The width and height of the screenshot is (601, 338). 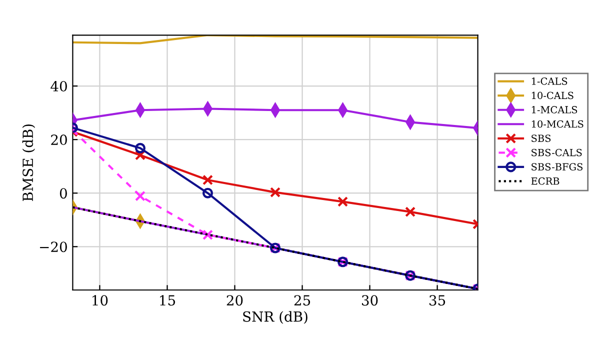 I want to click on x-tick-label: 10, so click(x=100, y=300).